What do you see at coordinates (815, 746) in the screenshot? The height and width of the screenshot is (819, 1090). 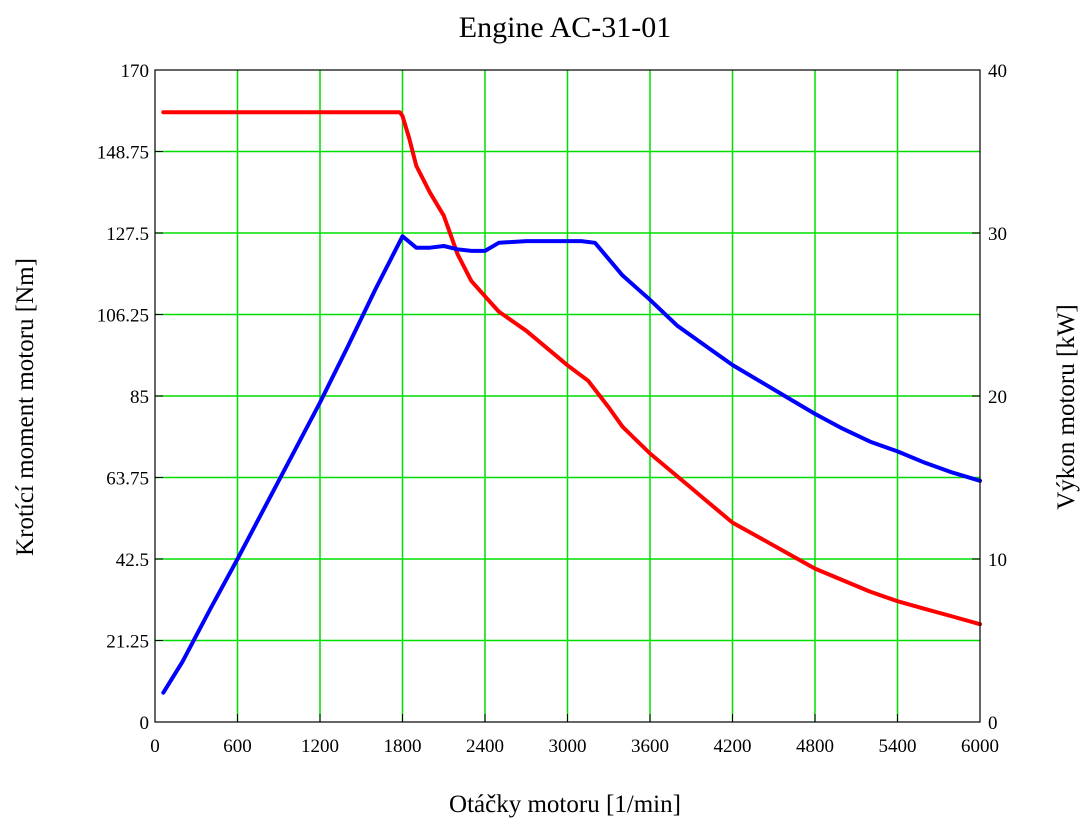 I see `x-tick-label: 4800` at bounding box center [815, 746].